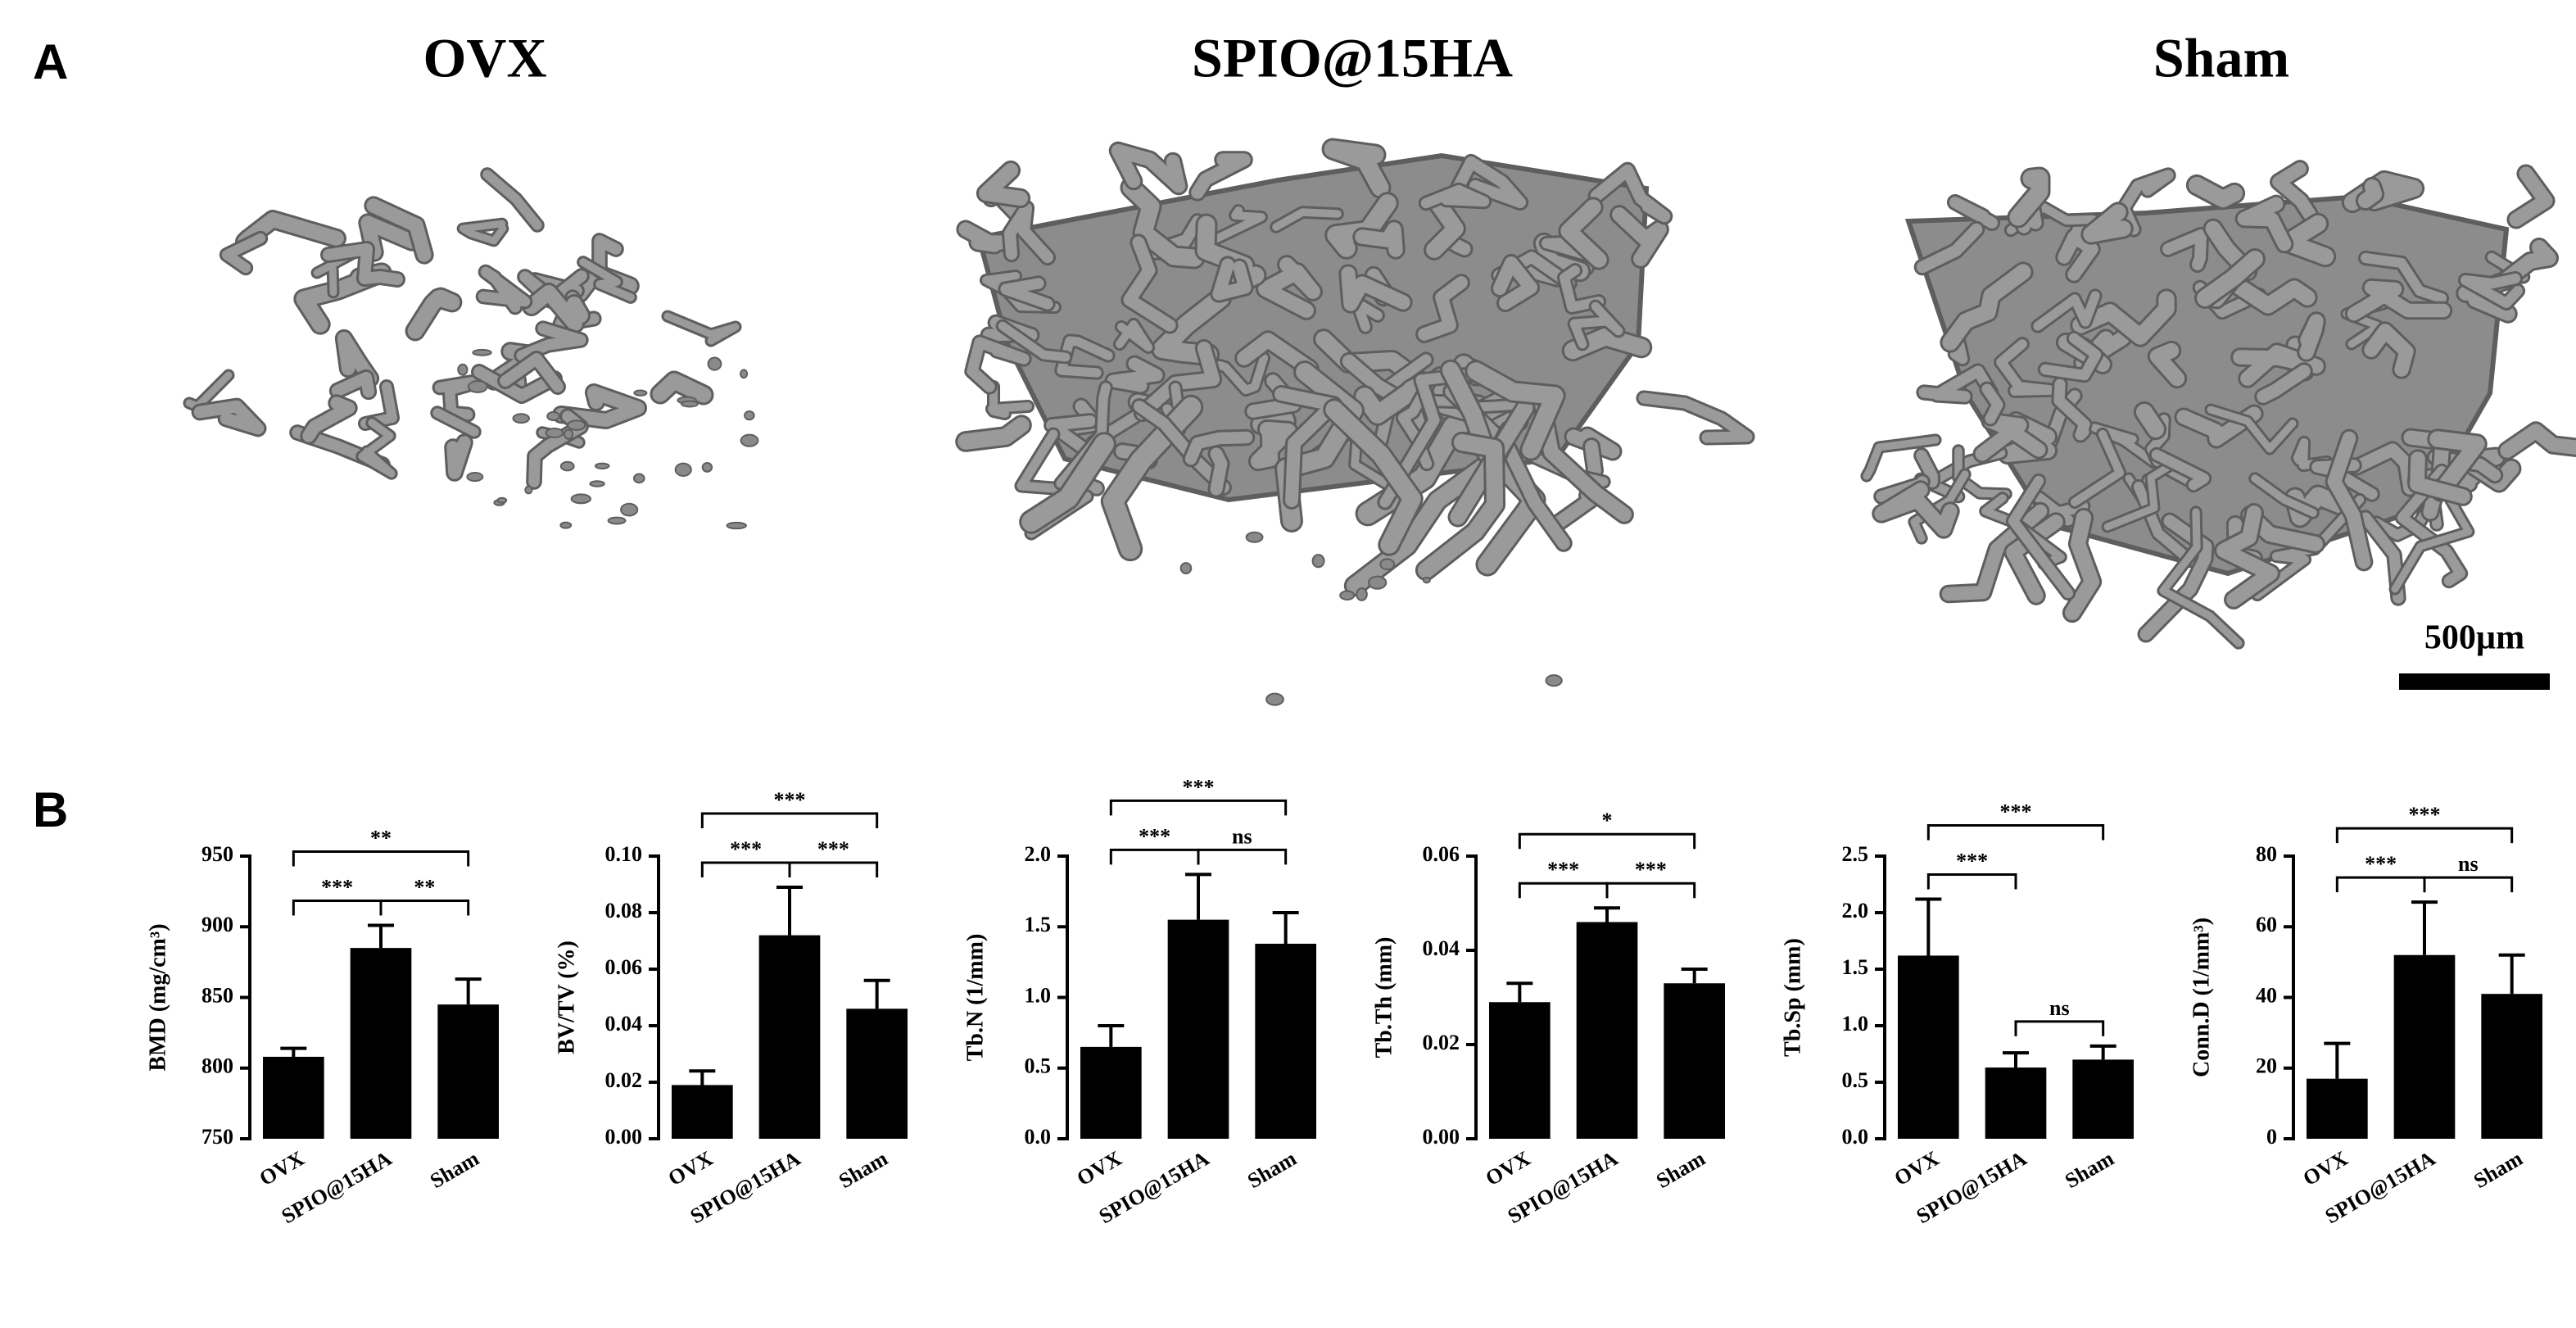 This screenshot has width=2576, height=1328. I want to click on y-axis-label: BV/TV (%), so click(566, 997).